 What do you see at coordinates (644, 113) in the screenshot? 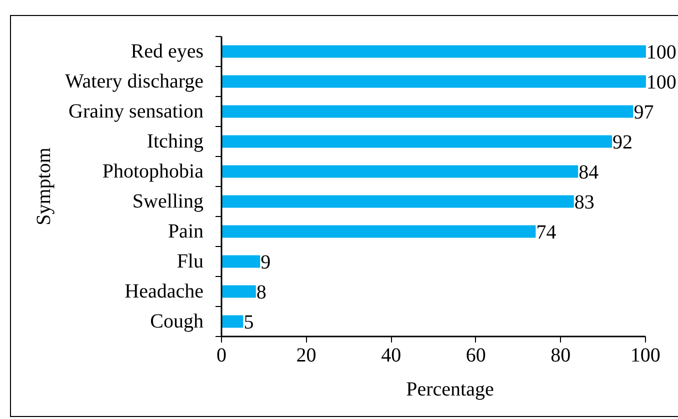
I see `data-label: 97` at bounding box center [644, 113].